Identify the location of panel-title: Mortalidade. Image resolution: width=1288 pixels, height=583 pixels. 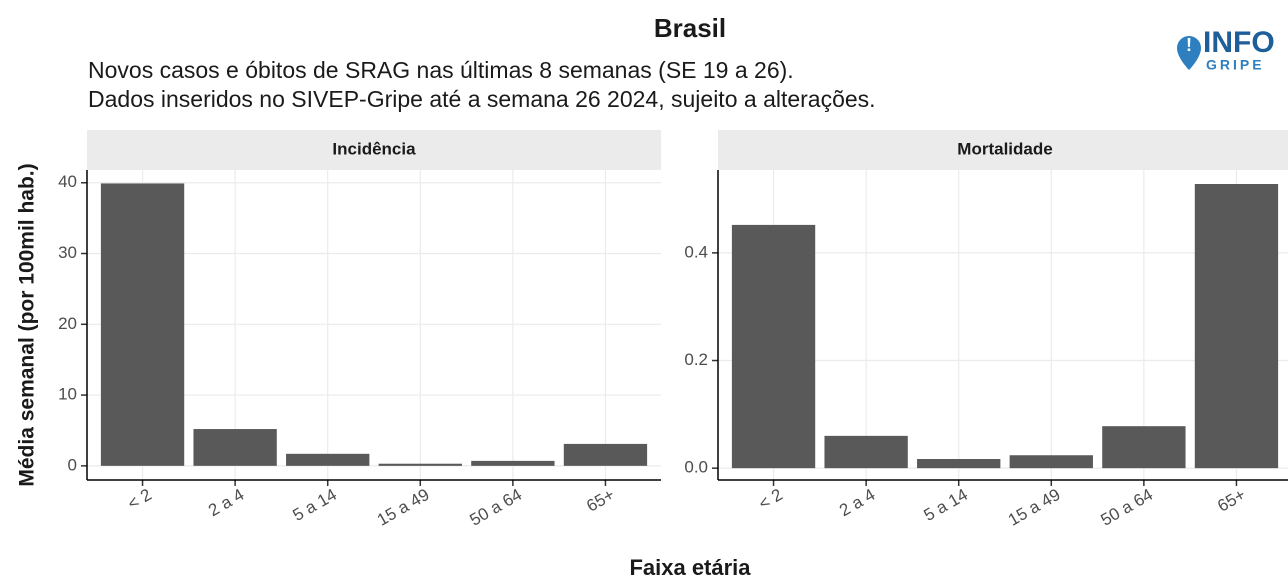
(1004, 148).